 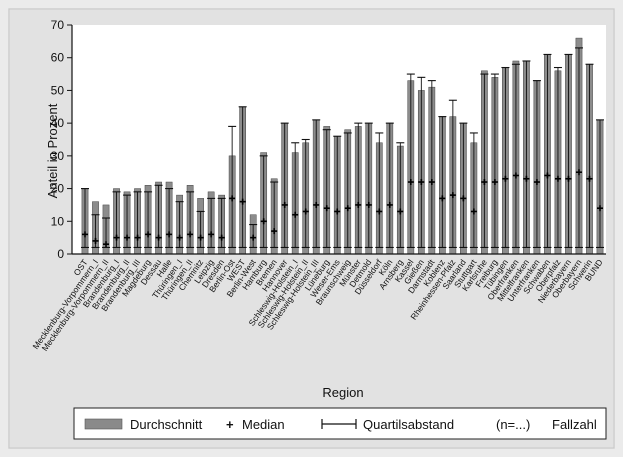 I want to click on legend-count-symbol: (n=...), so click(x=513, y=424).